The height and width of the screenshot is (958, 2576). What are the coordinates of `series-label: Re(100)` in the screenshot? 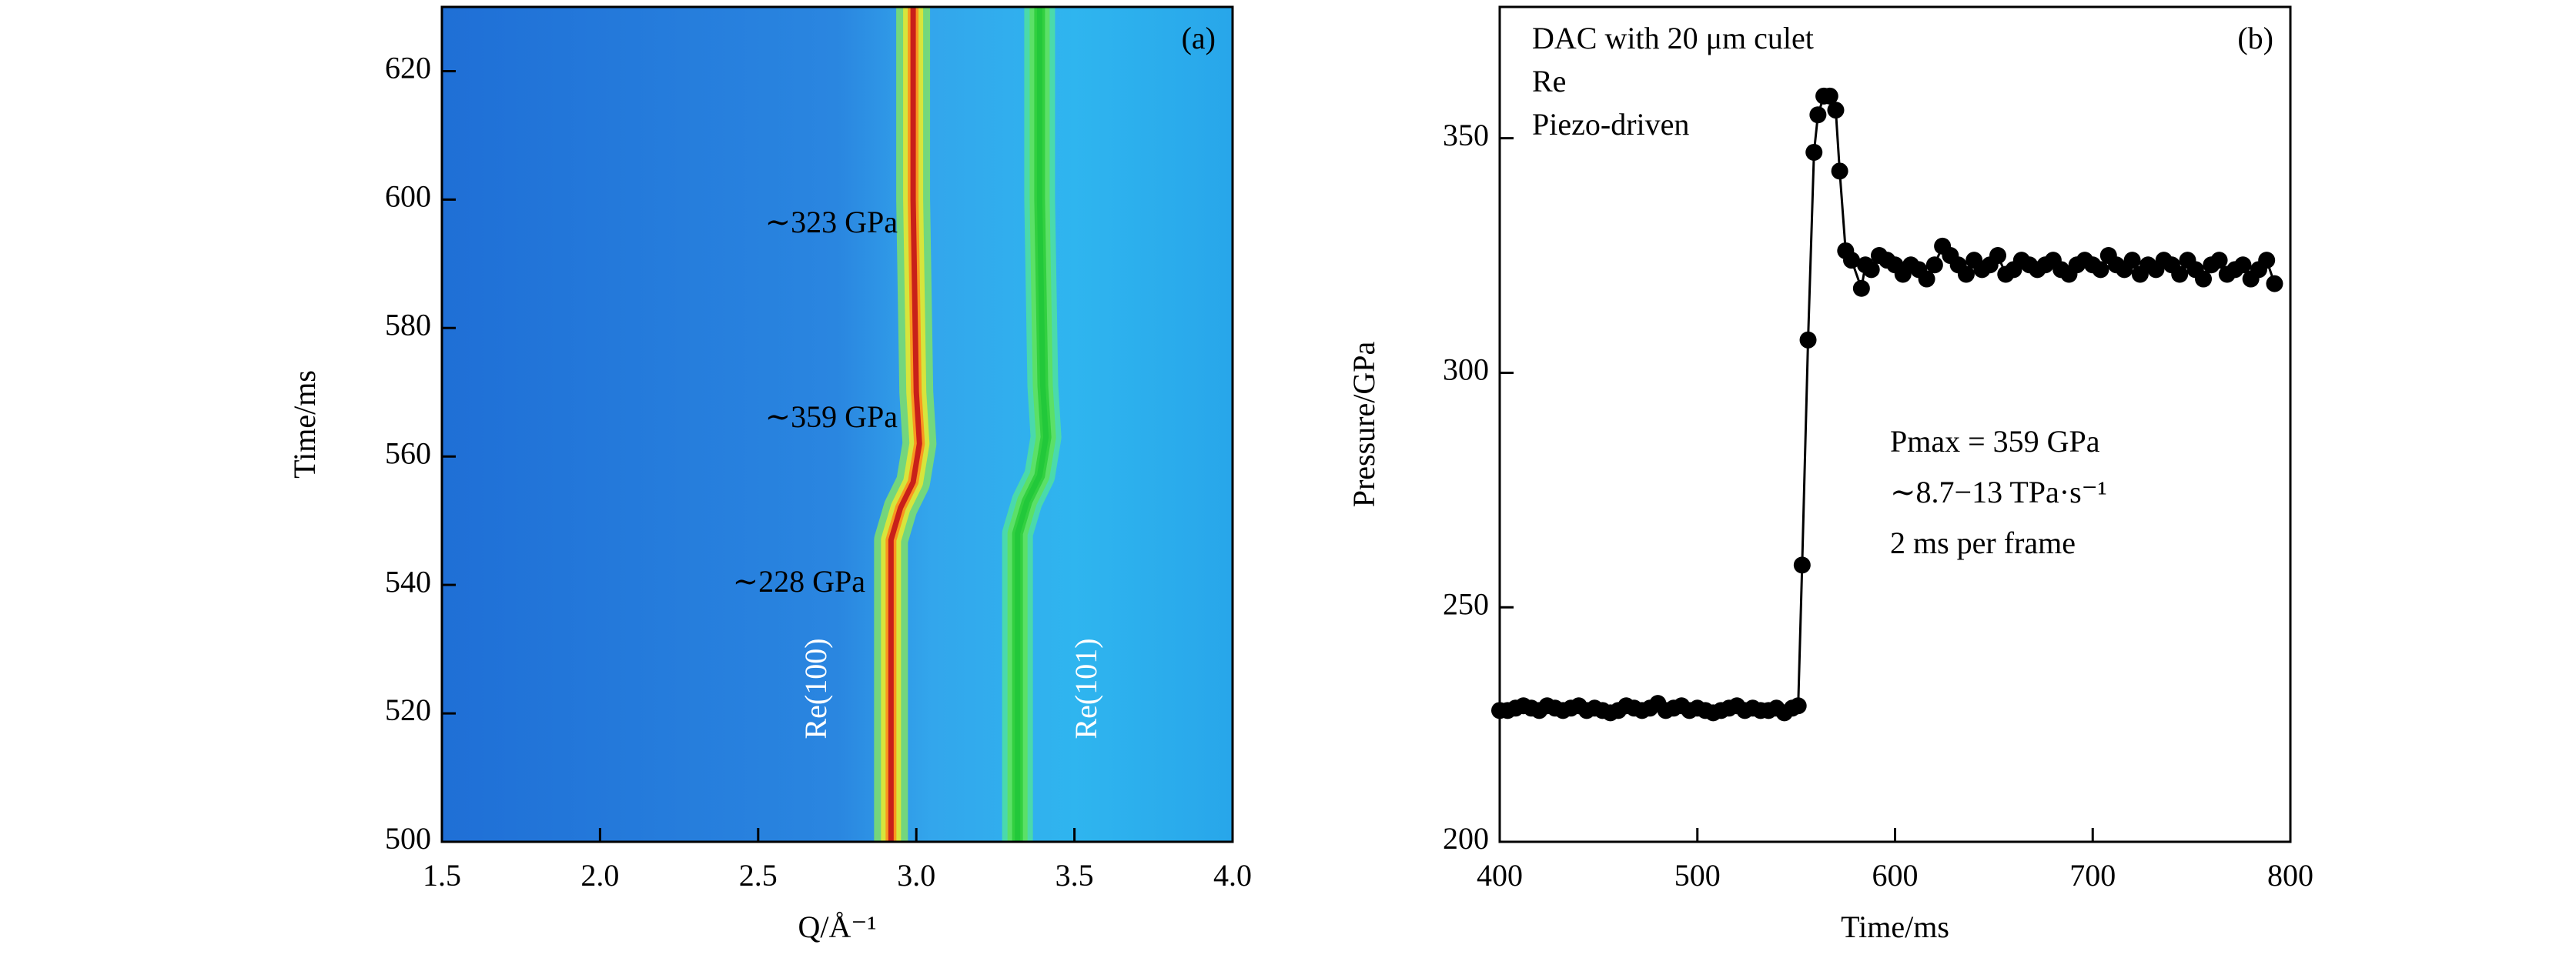 It's located at (815, 688).